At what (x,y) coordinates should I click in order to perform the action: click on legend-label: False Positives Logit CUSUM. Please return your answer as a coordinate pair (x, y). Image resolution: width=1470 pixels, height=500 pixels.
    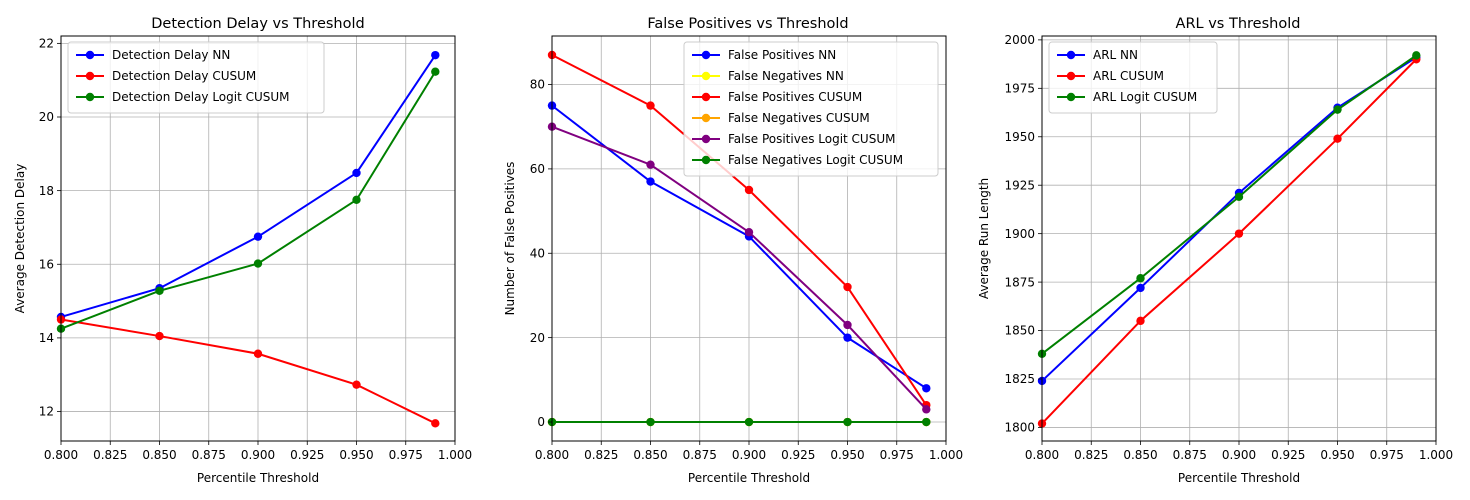
    Looking at the image, I should click on (811, 139).